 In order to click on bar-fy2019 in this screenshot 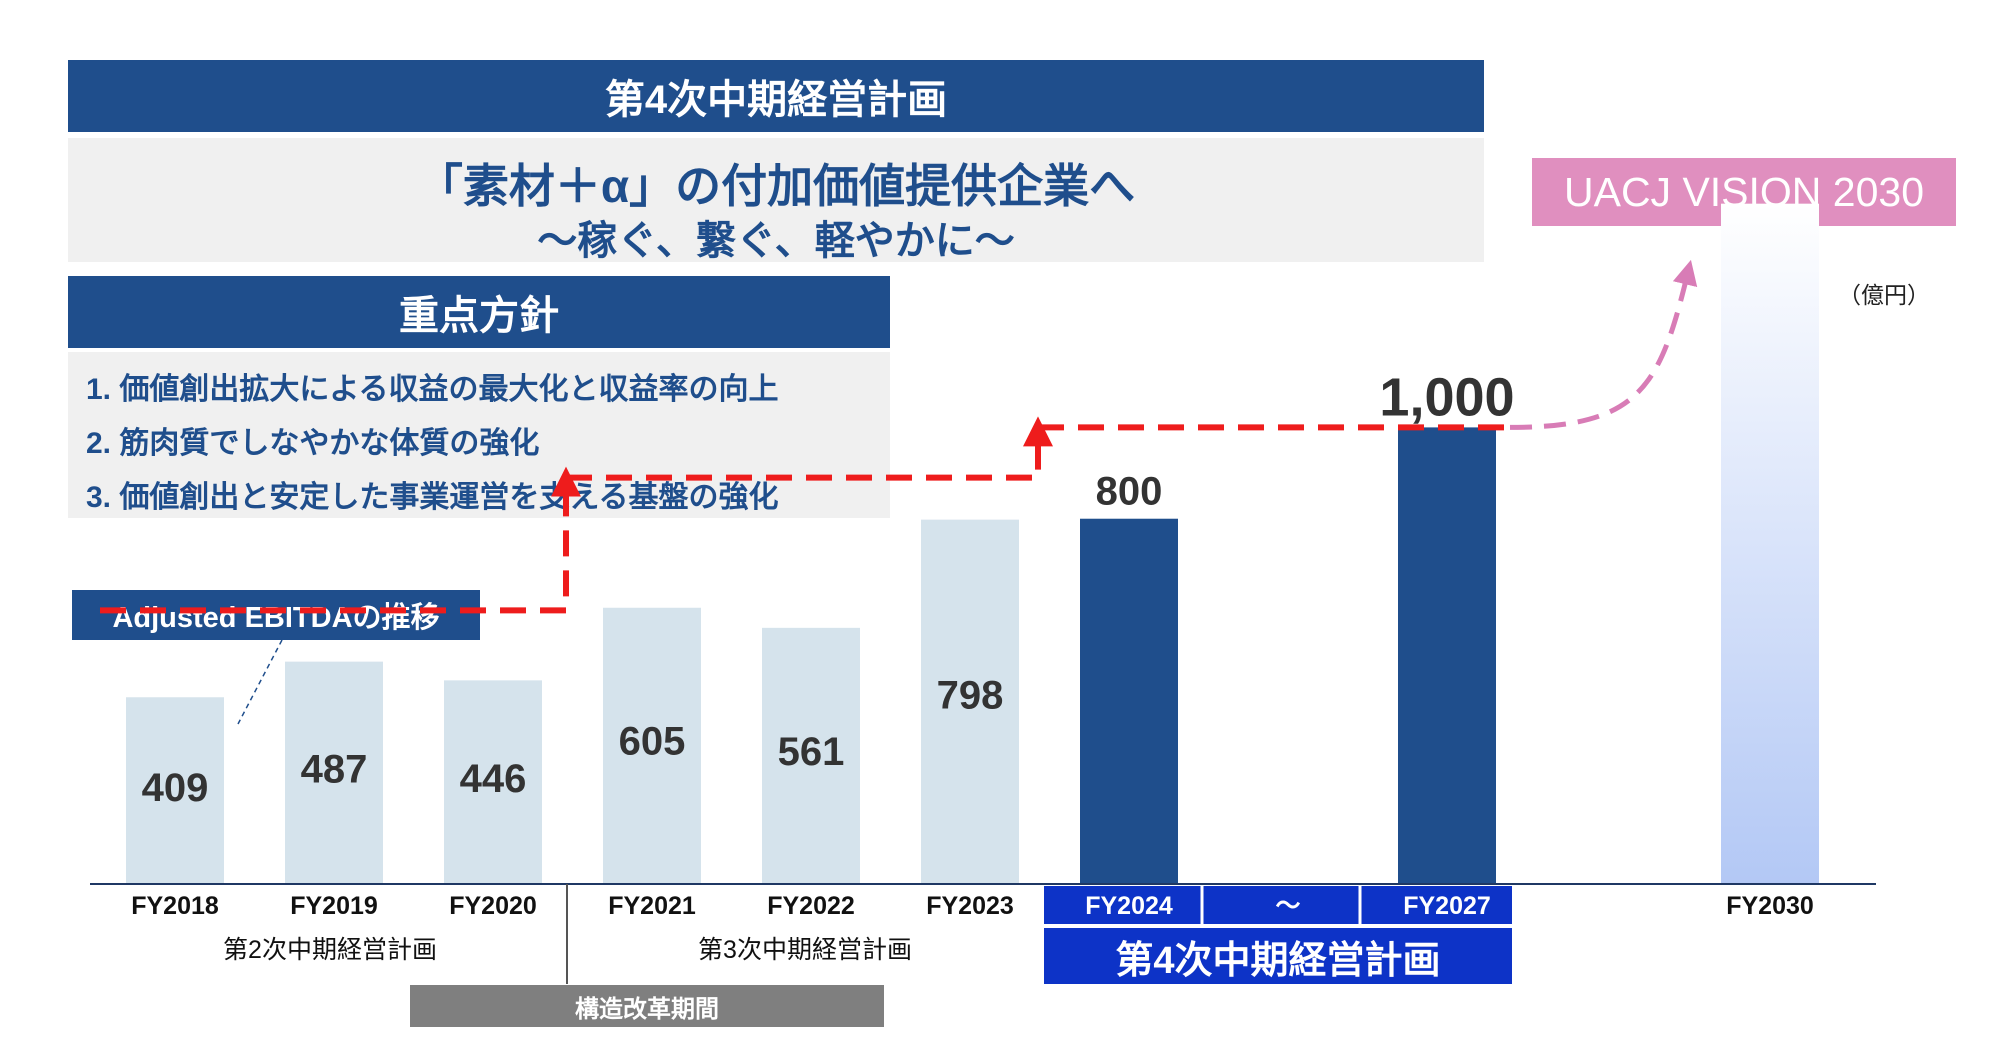, I will do `click(334, 772)`.